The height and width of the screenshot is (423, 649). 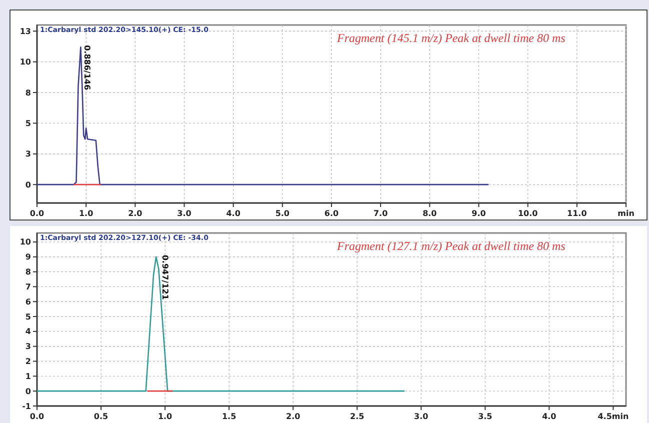 I want to click on annotation: 0.886/146, so click(x=87, y=67).